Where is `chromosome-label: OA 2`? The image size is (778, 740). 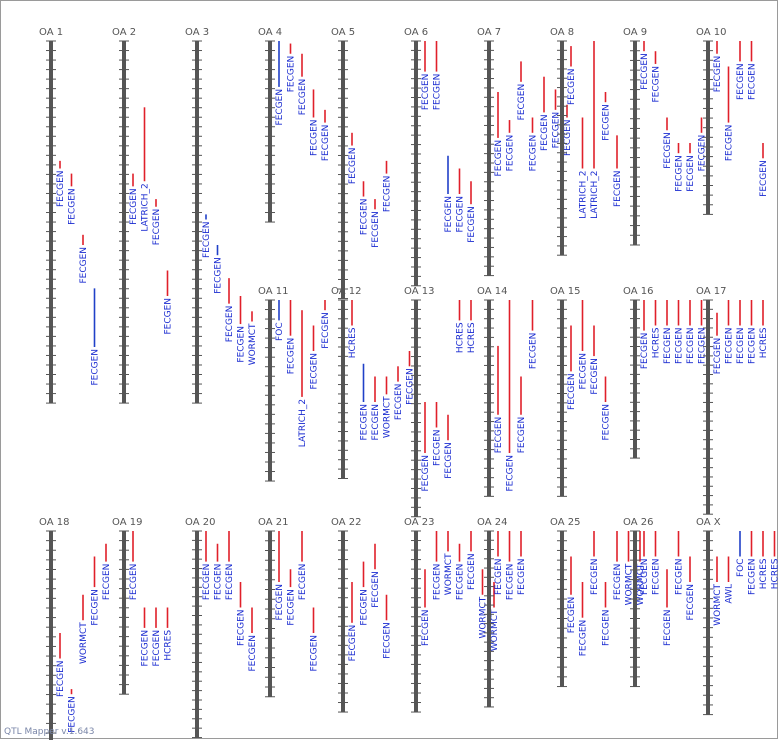 chromosome-label: OA 2 is located at coordinates (124, 32).